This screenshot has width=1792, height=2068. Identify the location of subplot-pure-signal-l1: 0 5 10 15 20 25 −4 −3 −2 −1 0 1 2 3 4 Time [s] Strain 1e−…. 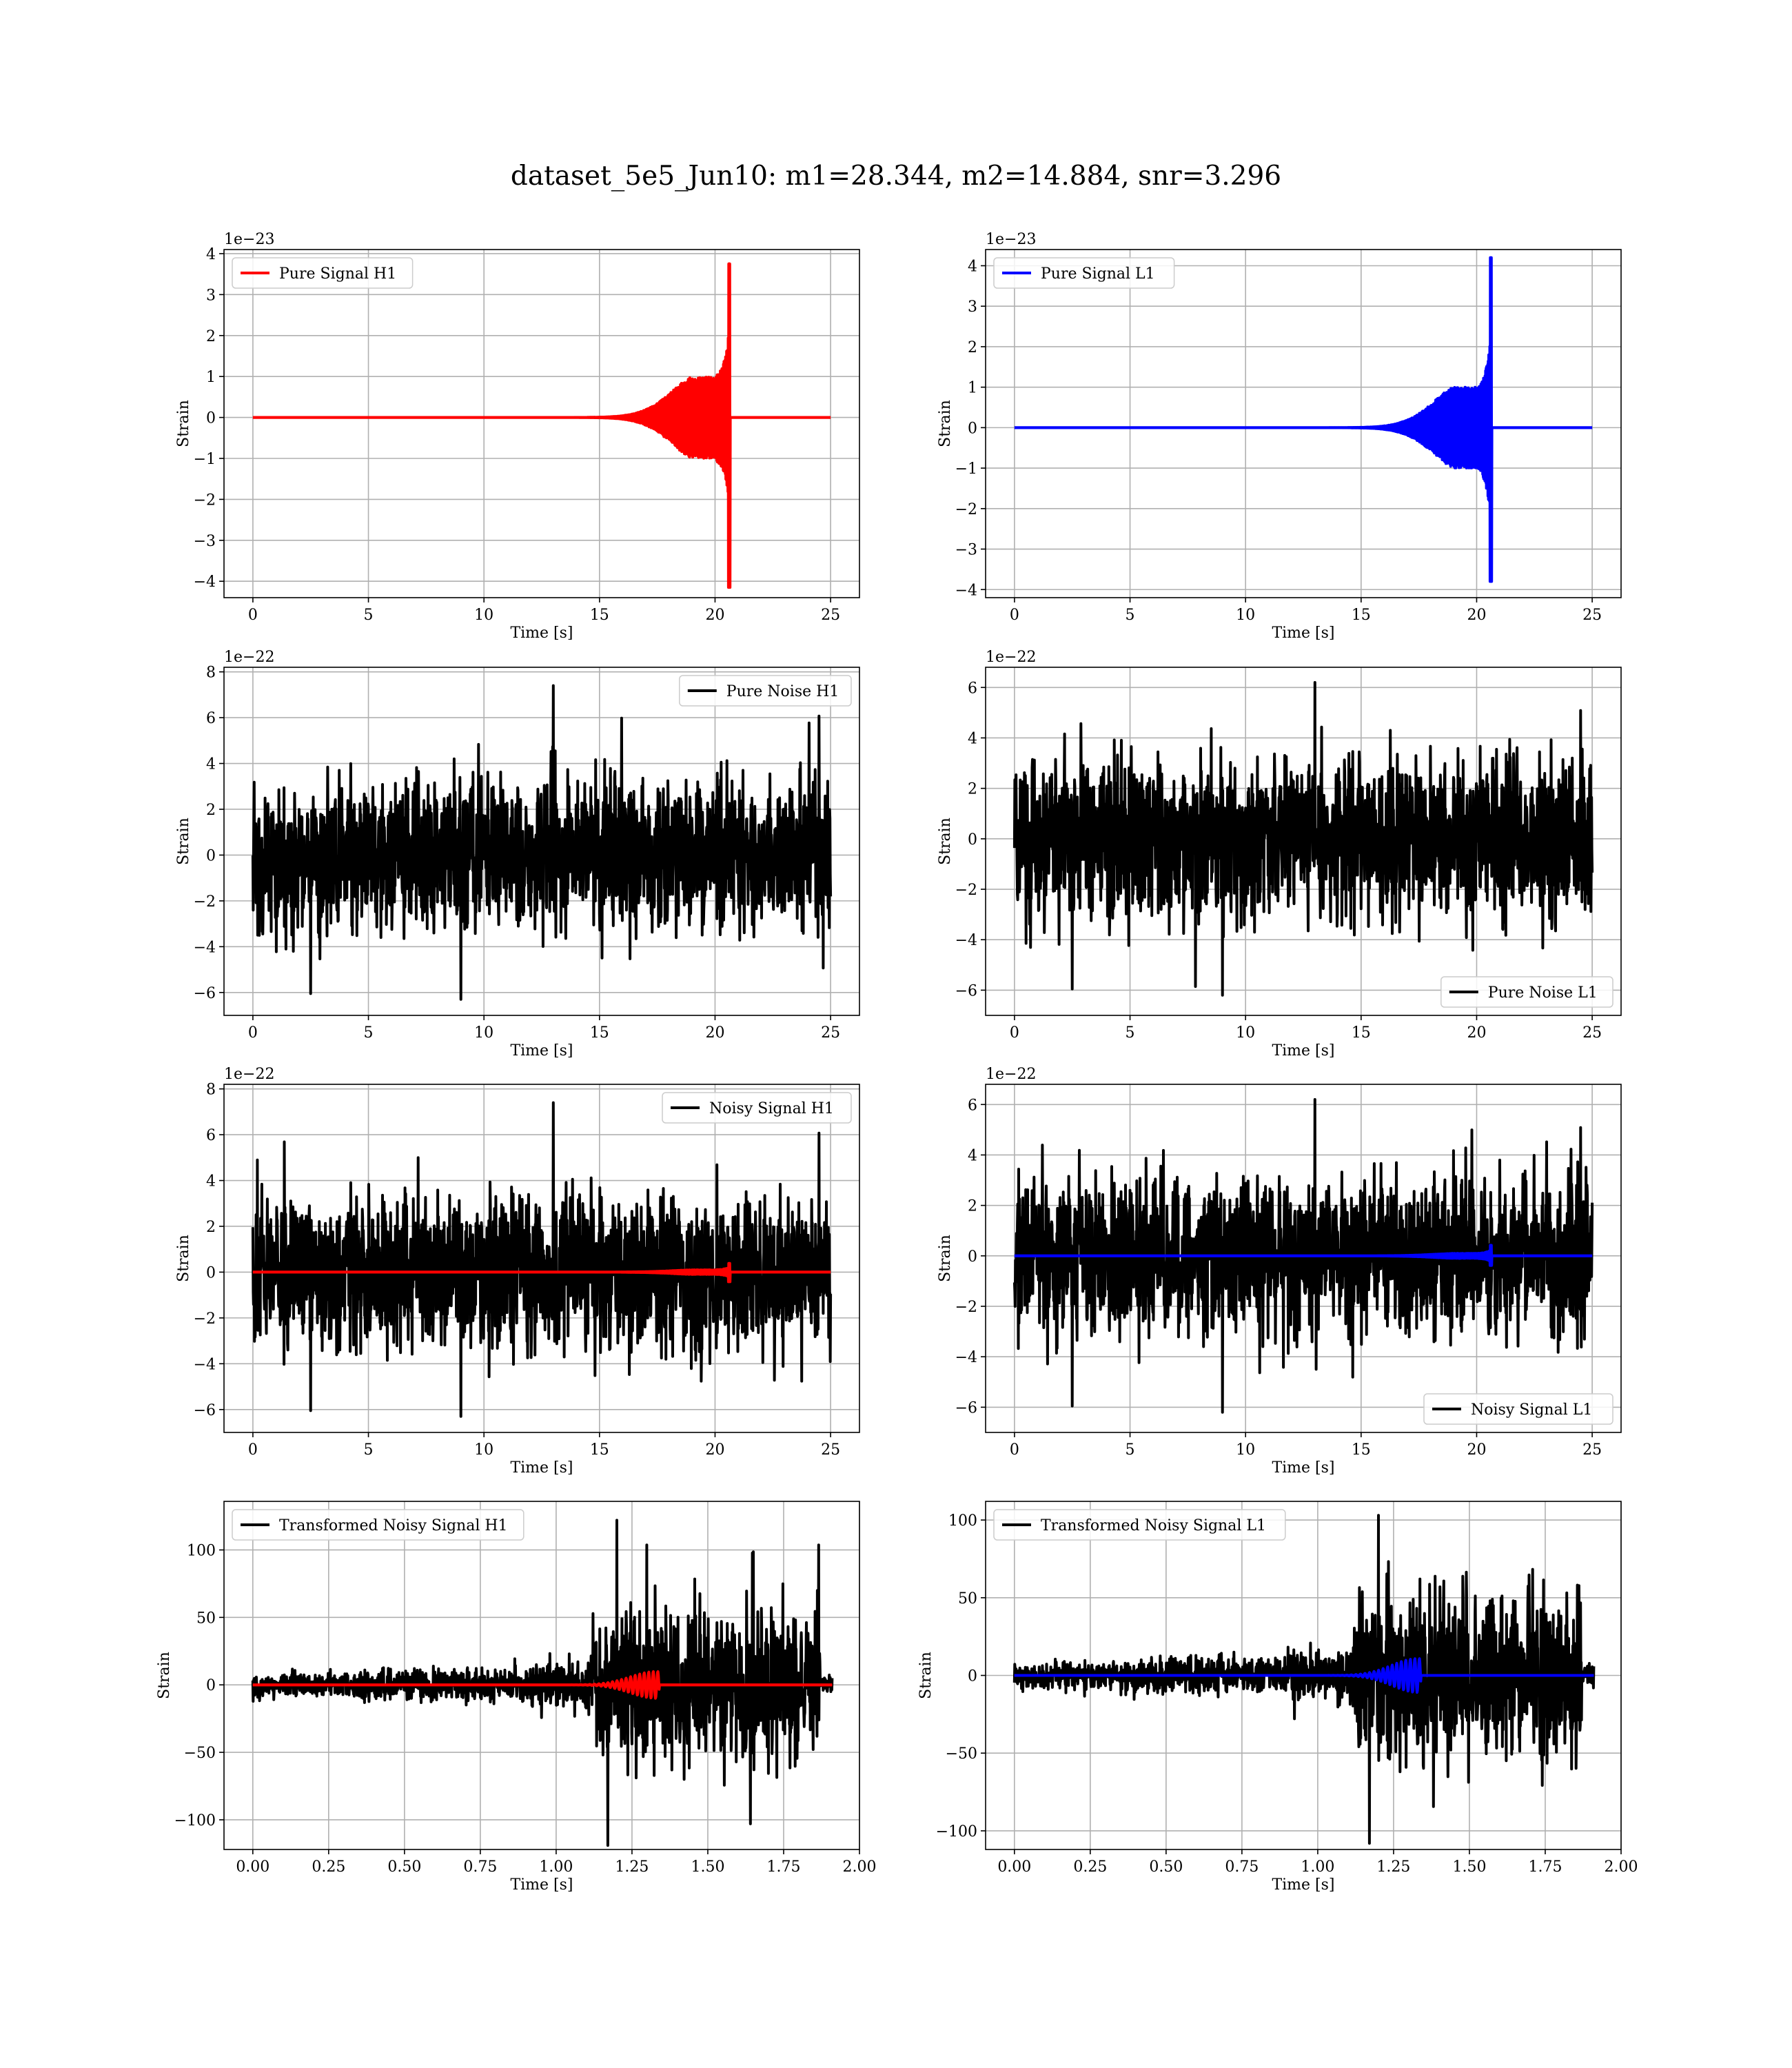
(1279, 436).